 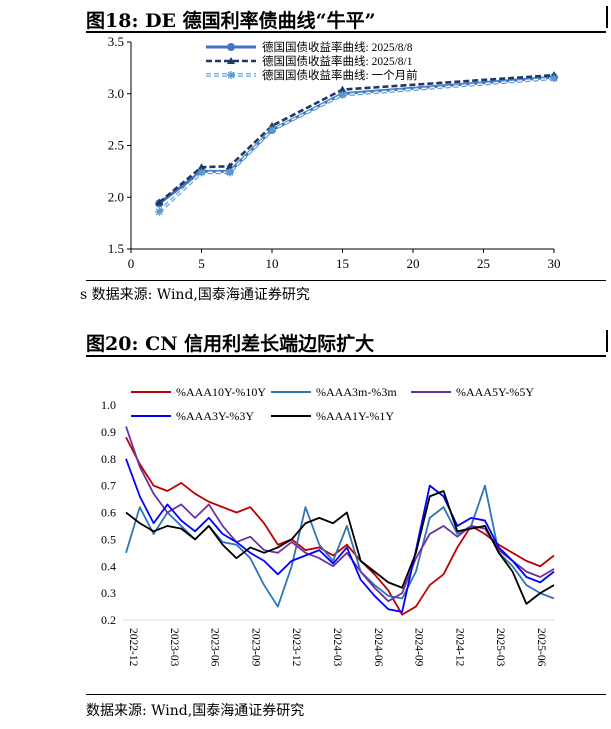 I want to click on x-tick-label: 2023-12, so click(x=296, y=647).